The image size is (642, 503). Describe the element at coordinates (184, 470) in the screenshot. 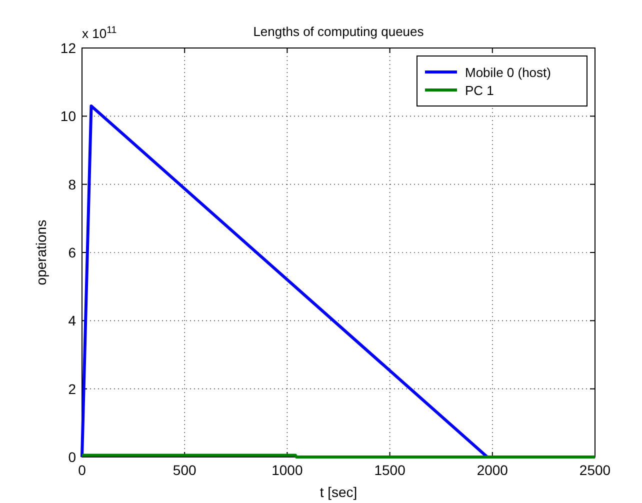

I see `x-tick-label: 500` at that location.